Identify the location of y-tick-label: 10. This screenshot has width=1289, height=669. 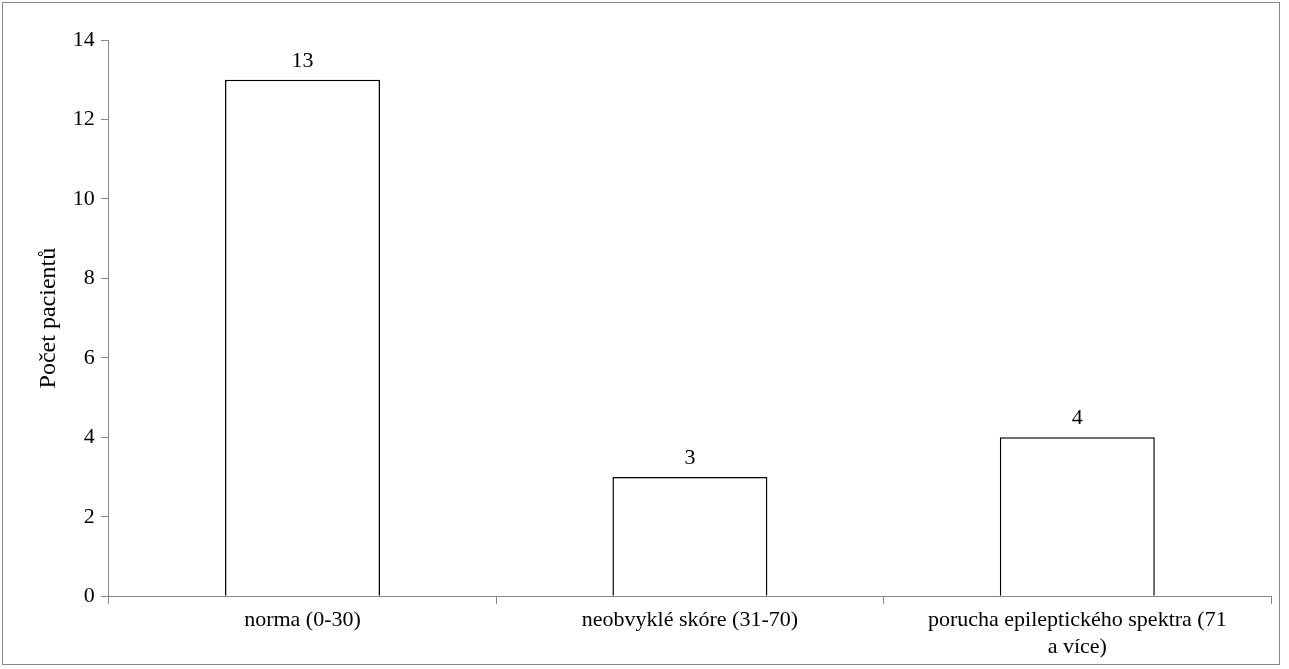
(83, 197).